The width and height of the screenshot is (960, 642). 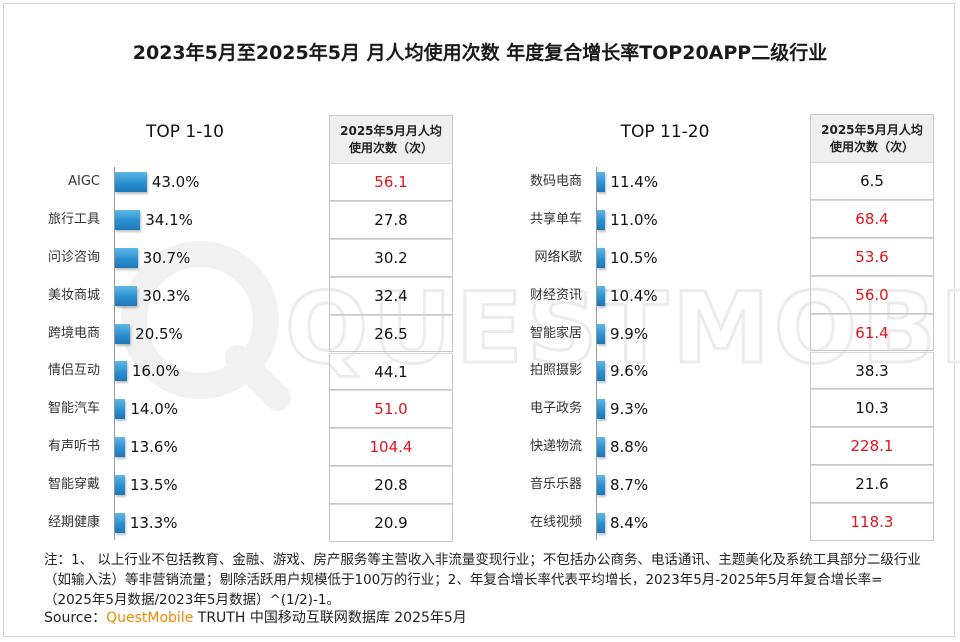 I want to click on category-label: 财经资讯, so click(x=555, y=295).